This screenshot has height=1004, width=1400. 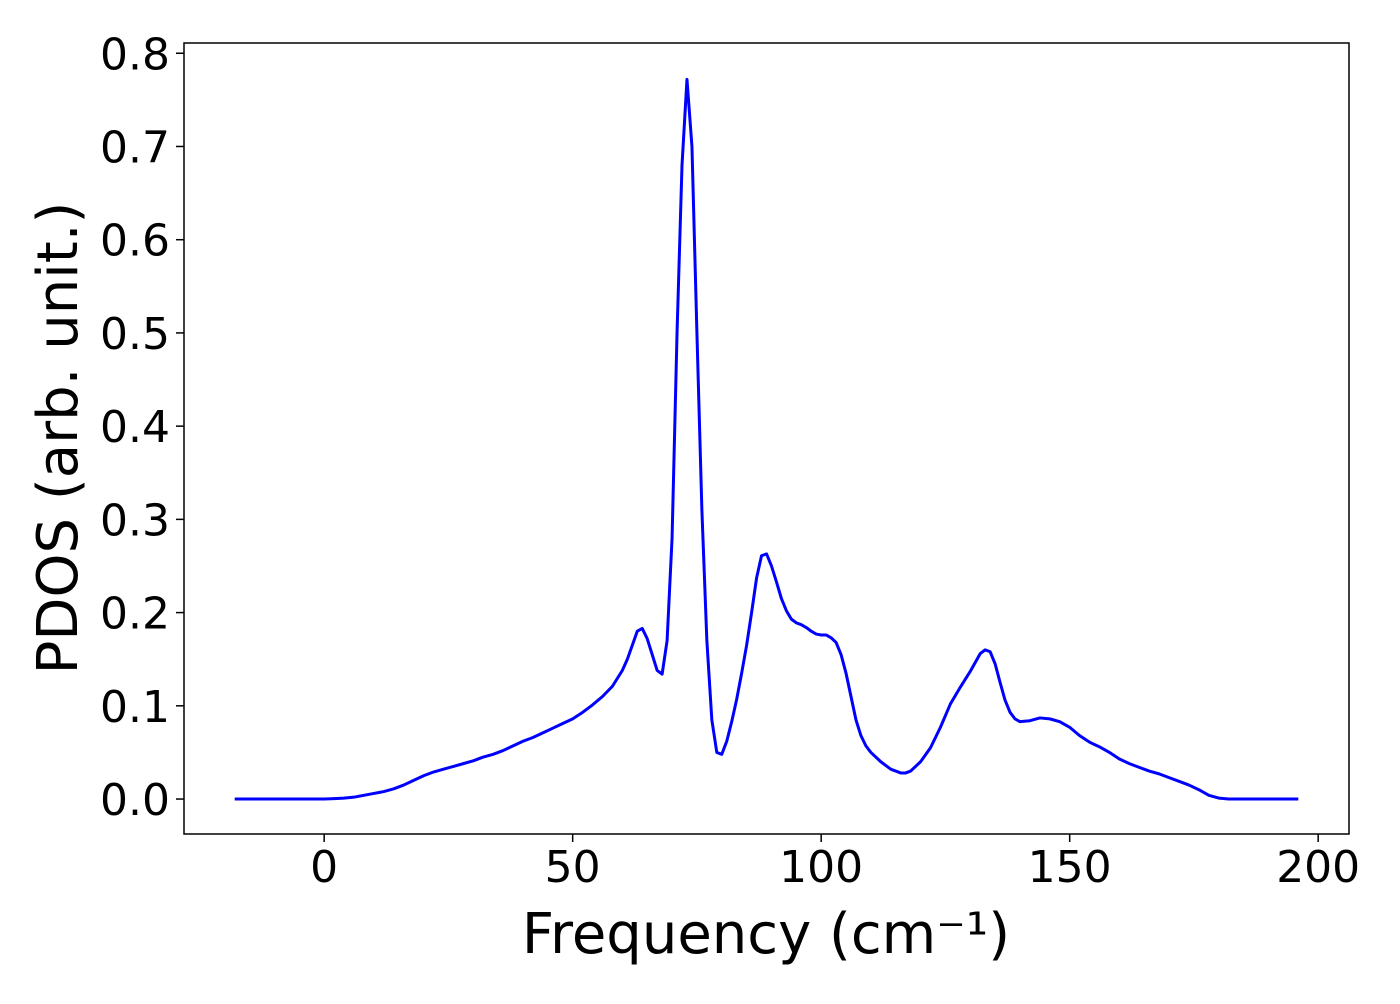 I want to click on y-tick-label: 0.3, so click(x=135, y=520).